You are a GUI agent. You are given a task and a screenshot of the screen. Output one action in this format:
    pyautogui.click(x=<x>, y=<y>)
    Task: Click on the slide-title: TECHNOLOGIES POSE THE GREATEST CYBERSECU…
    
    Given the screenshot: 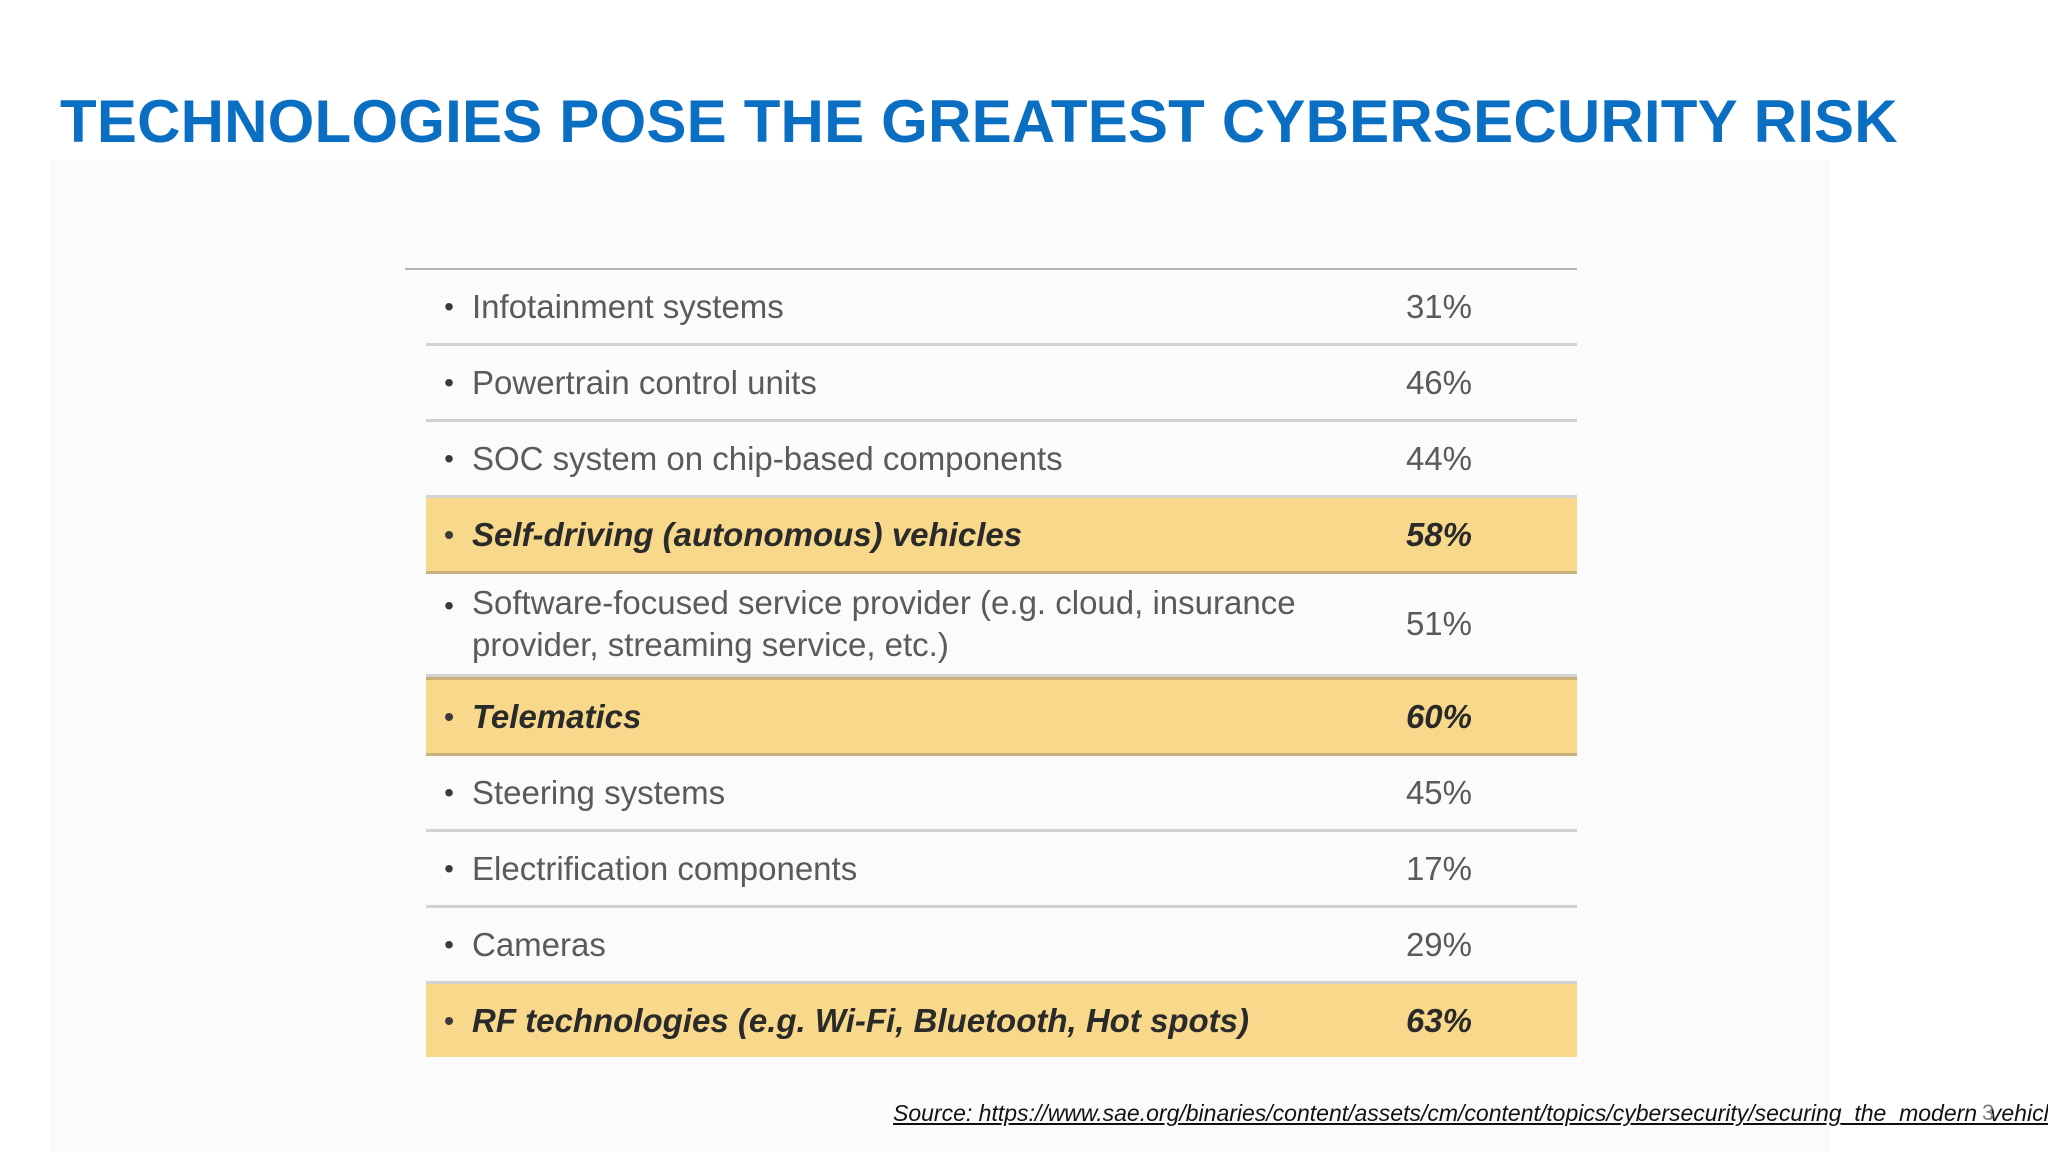 What is the action you would take?
    pyautogui.click(x=979, y=121)
    